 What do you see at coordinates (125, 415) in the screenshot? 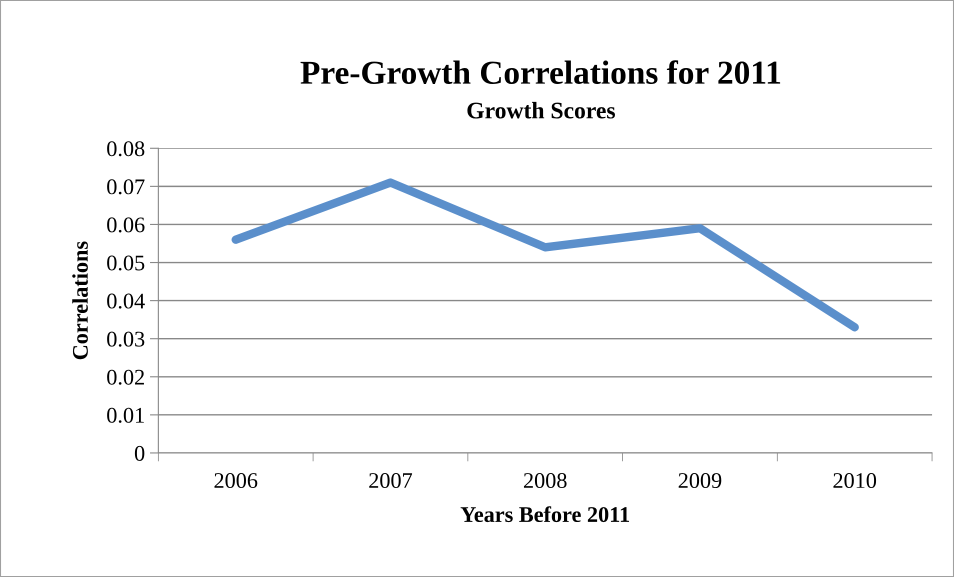
I see `y-tick-label: 0.01` at bounding box center [125, 415].